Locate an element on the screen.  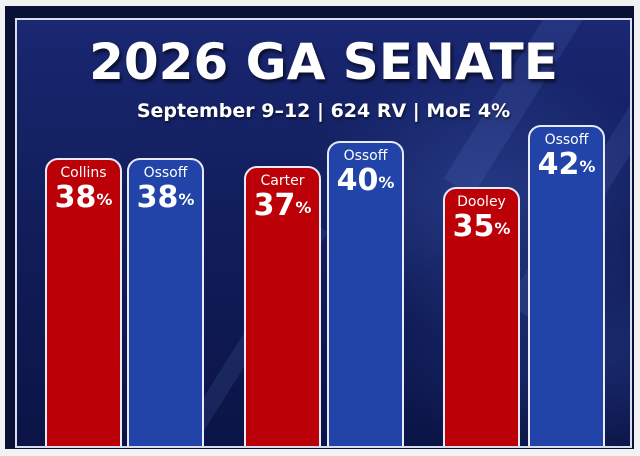
chart-title: 2026 GA SENATE is located at coordinates (323, 62).